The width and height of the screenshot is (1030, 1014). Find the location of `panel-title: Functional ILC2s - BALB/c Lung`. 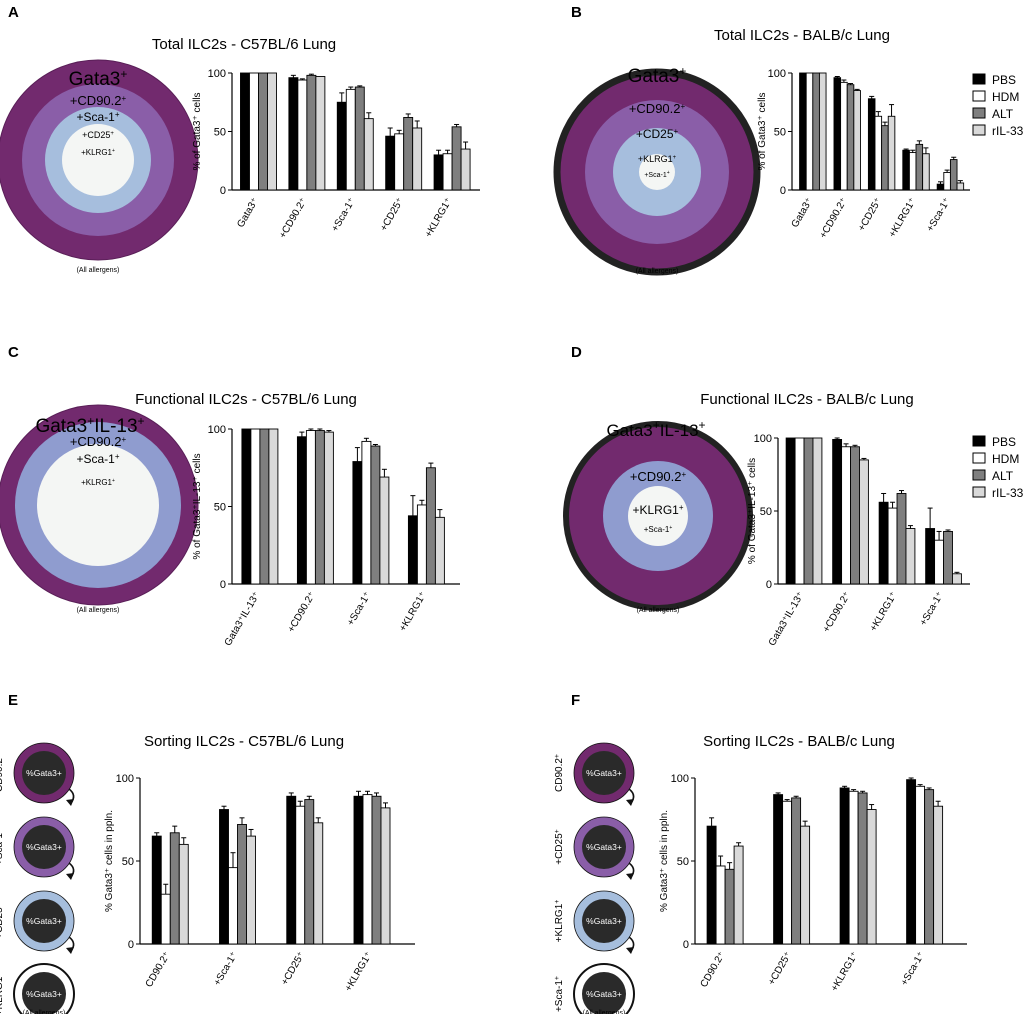

panel-title: Functional ILC2s - BALB/c Lung is located at coordinates (806, 399).